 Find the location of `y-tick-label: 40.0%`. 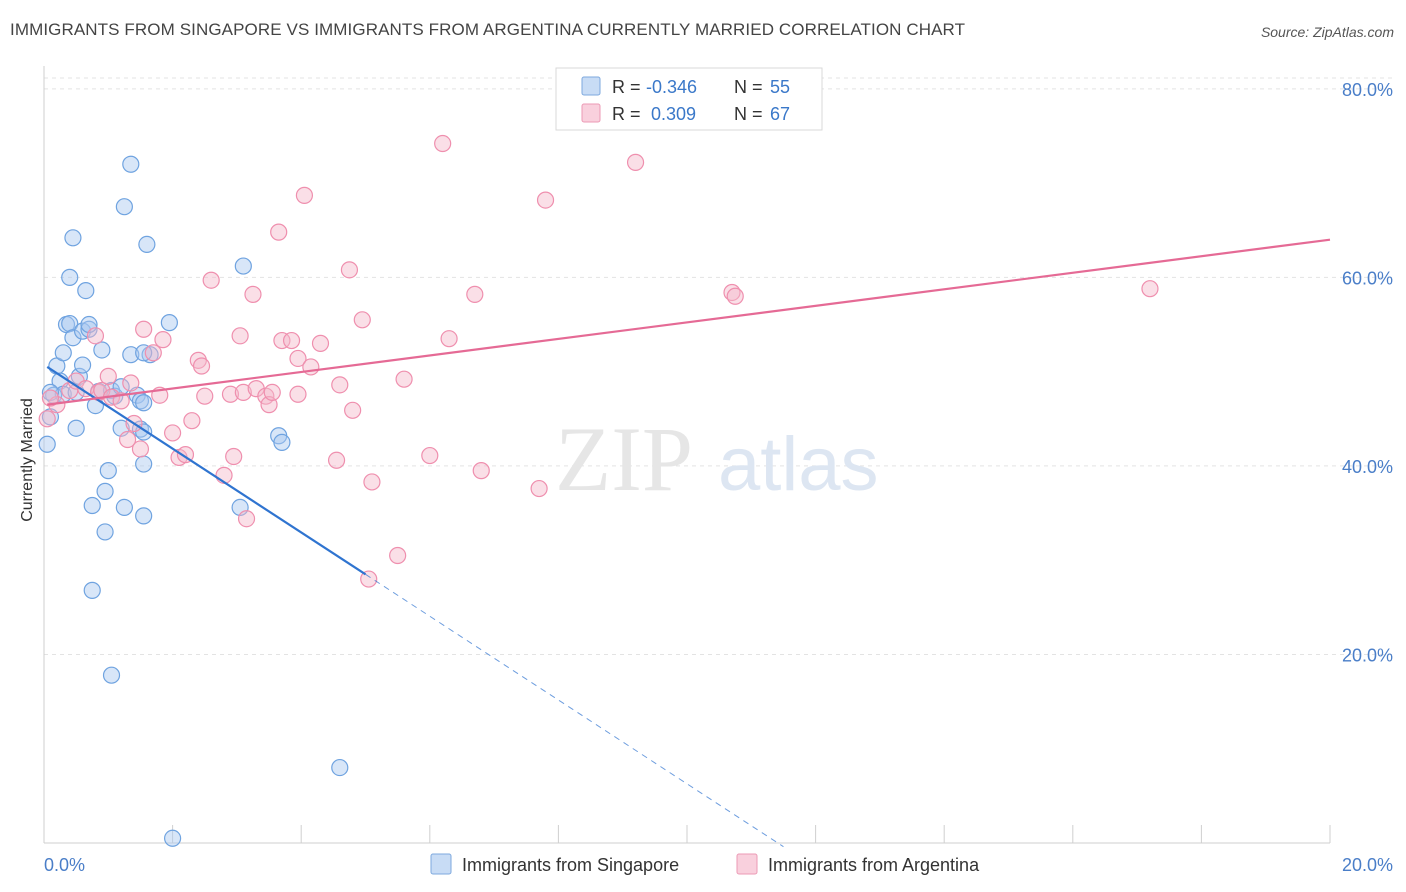

y-tick-label: 40.0% is located at coordinates (1367, 467).